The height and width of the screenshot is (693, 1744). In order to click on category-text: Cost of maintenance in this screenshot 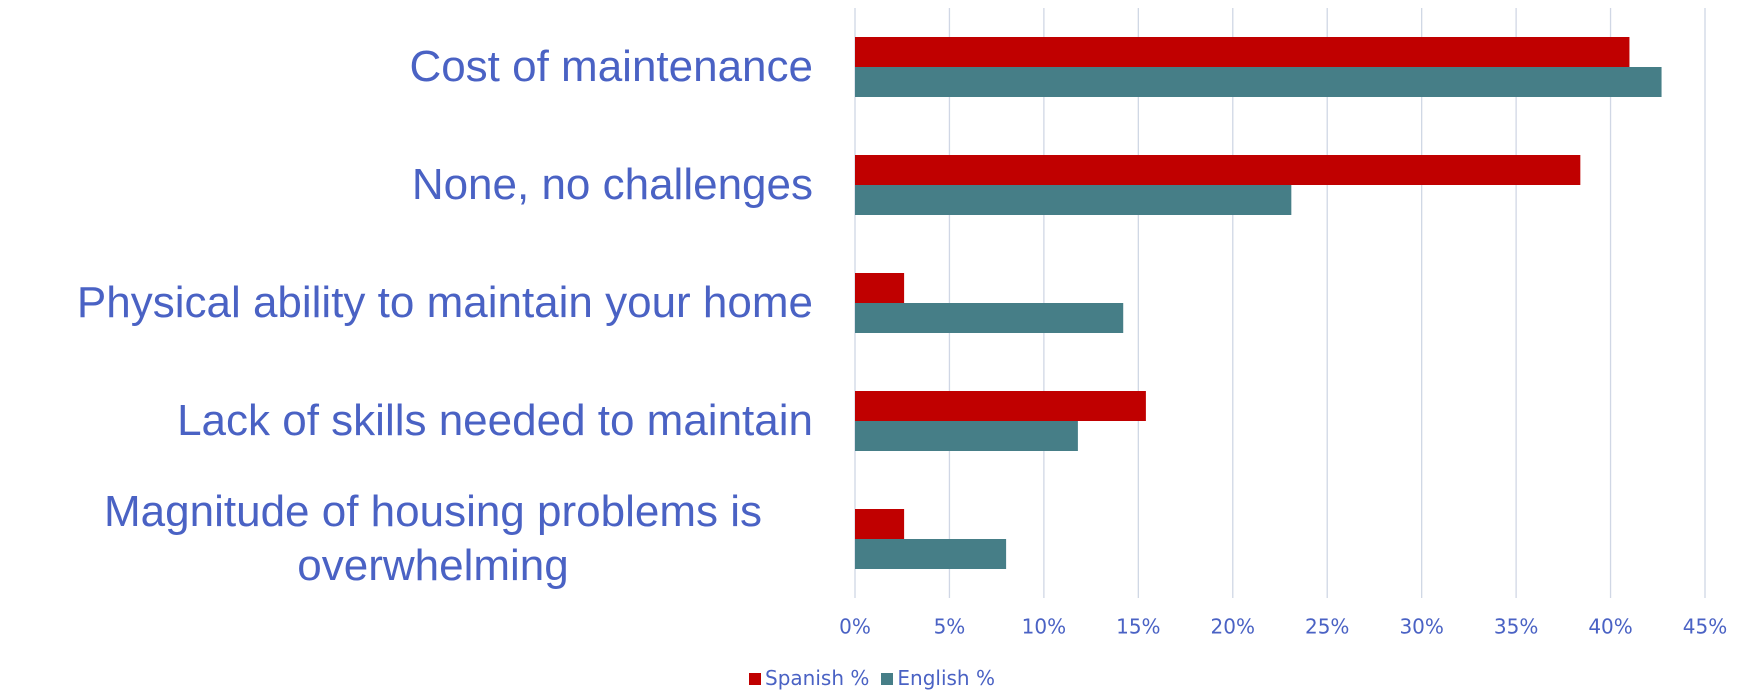, I will do `click(611, 66)`.